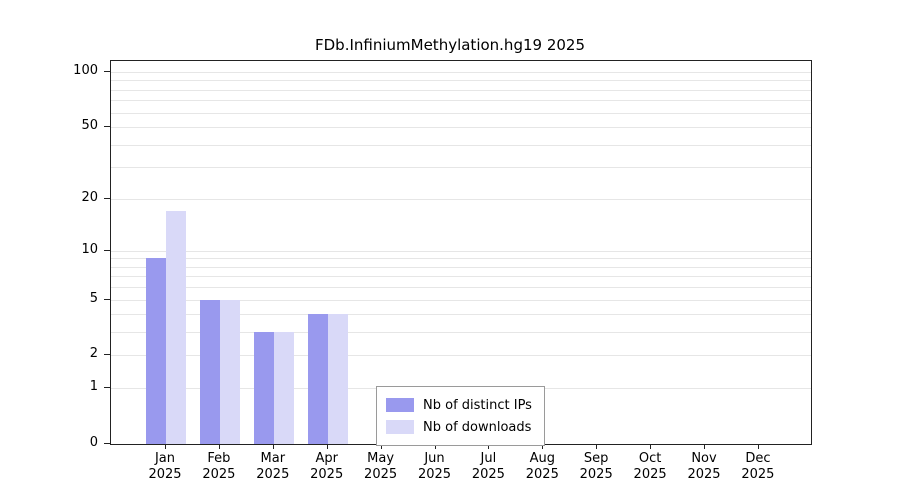 The image size is (900, 500). Describe the element at coordinates (477, 427) in the screenshot. I see `legend-label-downloads: Nb of downloads` at that location.